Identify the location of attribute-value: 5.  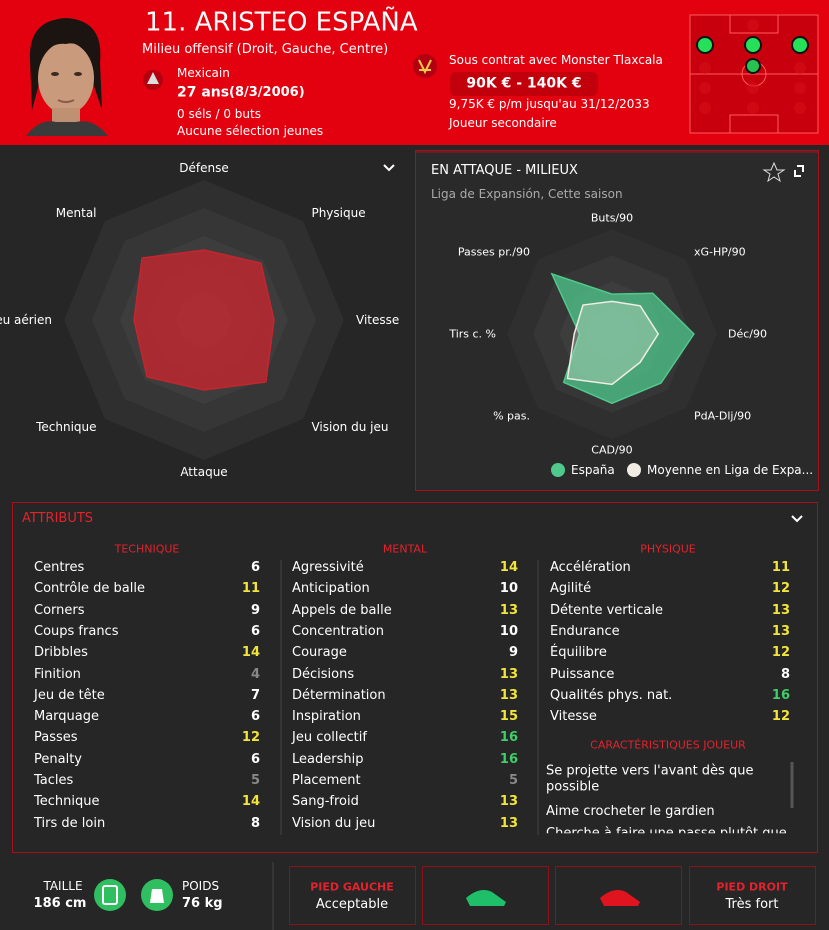
(513, 781).